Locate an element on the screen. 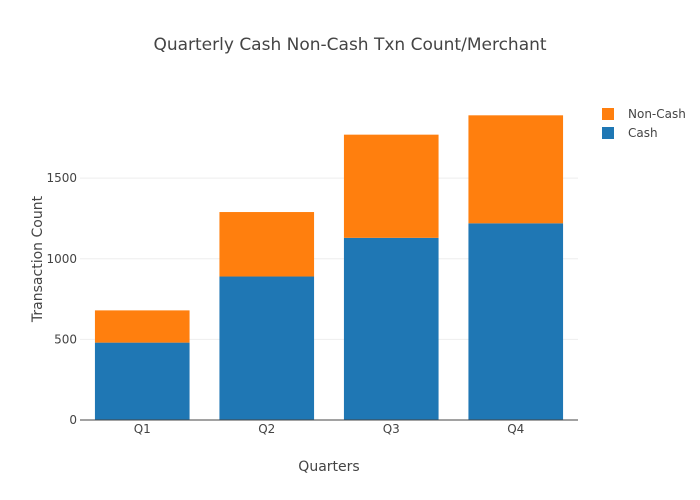  bar-non-cash-q4 is located at coordinates (516, 169).